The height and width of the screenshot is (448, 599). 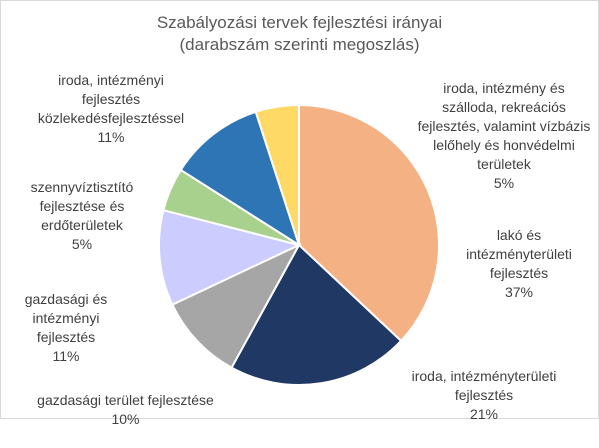 I want to click on slice-label-szennyviz-pct: 5%, so click(x=82, y=244).